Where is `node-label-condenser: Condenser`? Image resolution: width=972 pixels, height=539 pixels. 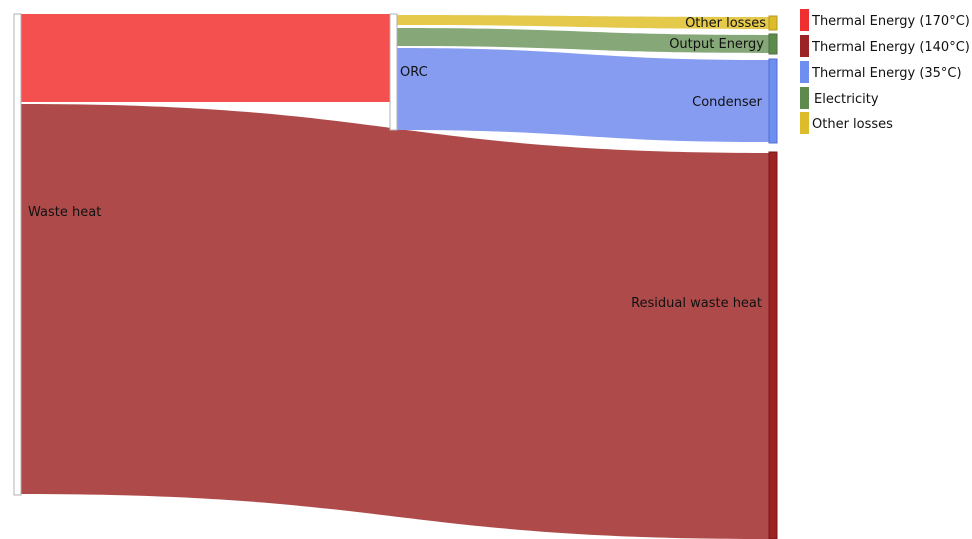
node-label-condenser: Condenser is located at coordinates (727, 102).